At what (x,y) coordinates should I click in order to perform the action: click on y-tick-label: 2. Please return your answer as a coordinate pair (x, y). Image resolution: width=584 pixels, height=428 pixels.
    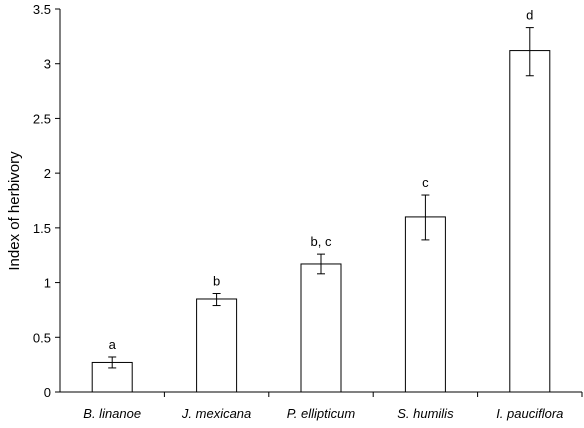
    Looking at the image, I should click on (47, 173).